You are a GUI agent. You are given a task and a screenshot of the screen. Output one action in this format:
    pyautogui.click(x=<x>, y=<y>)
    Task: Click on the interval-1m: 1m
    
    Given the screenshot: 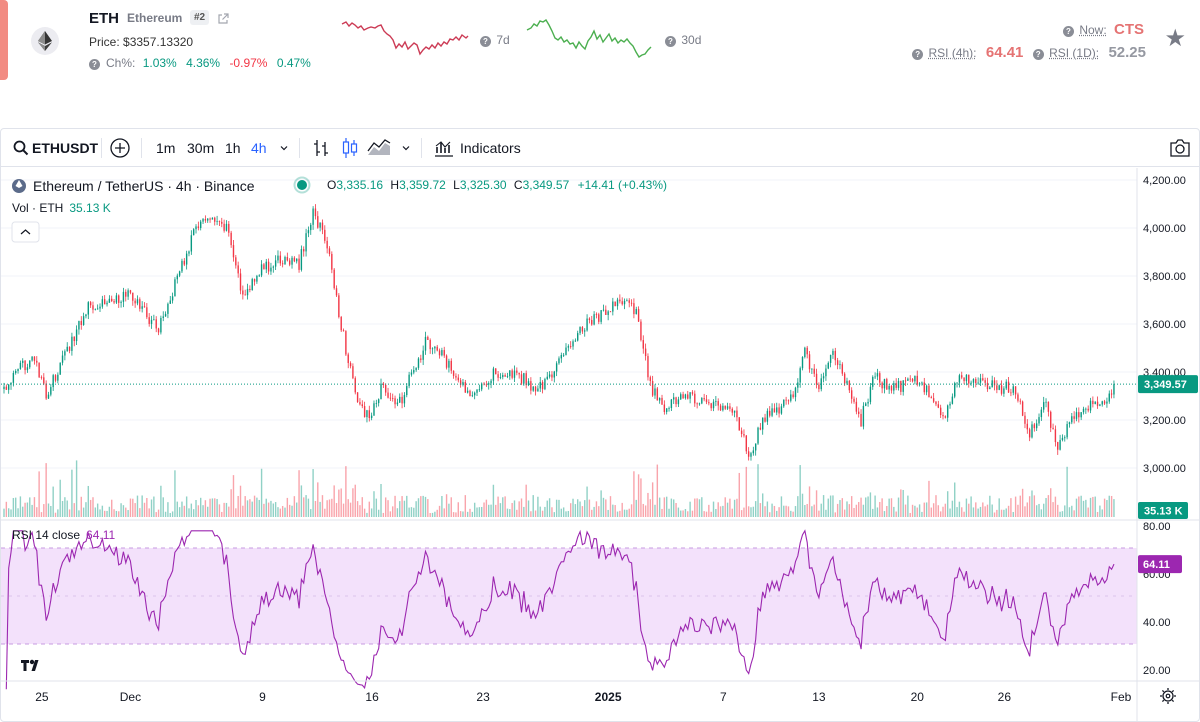 What is the action you would take?
    pyautogui.click(x=166, y=148)
    